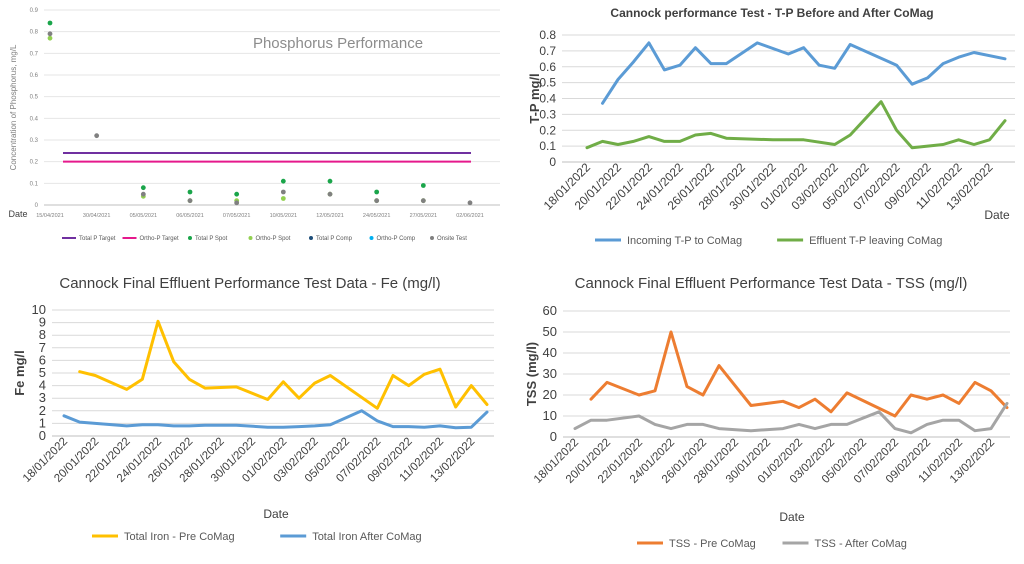 The width and height of the screenshot is (1024, 564). Describe the element at coordinates (97, 216) in the screenshot. I see `x-tick-label: 30/04/2021` at that location.